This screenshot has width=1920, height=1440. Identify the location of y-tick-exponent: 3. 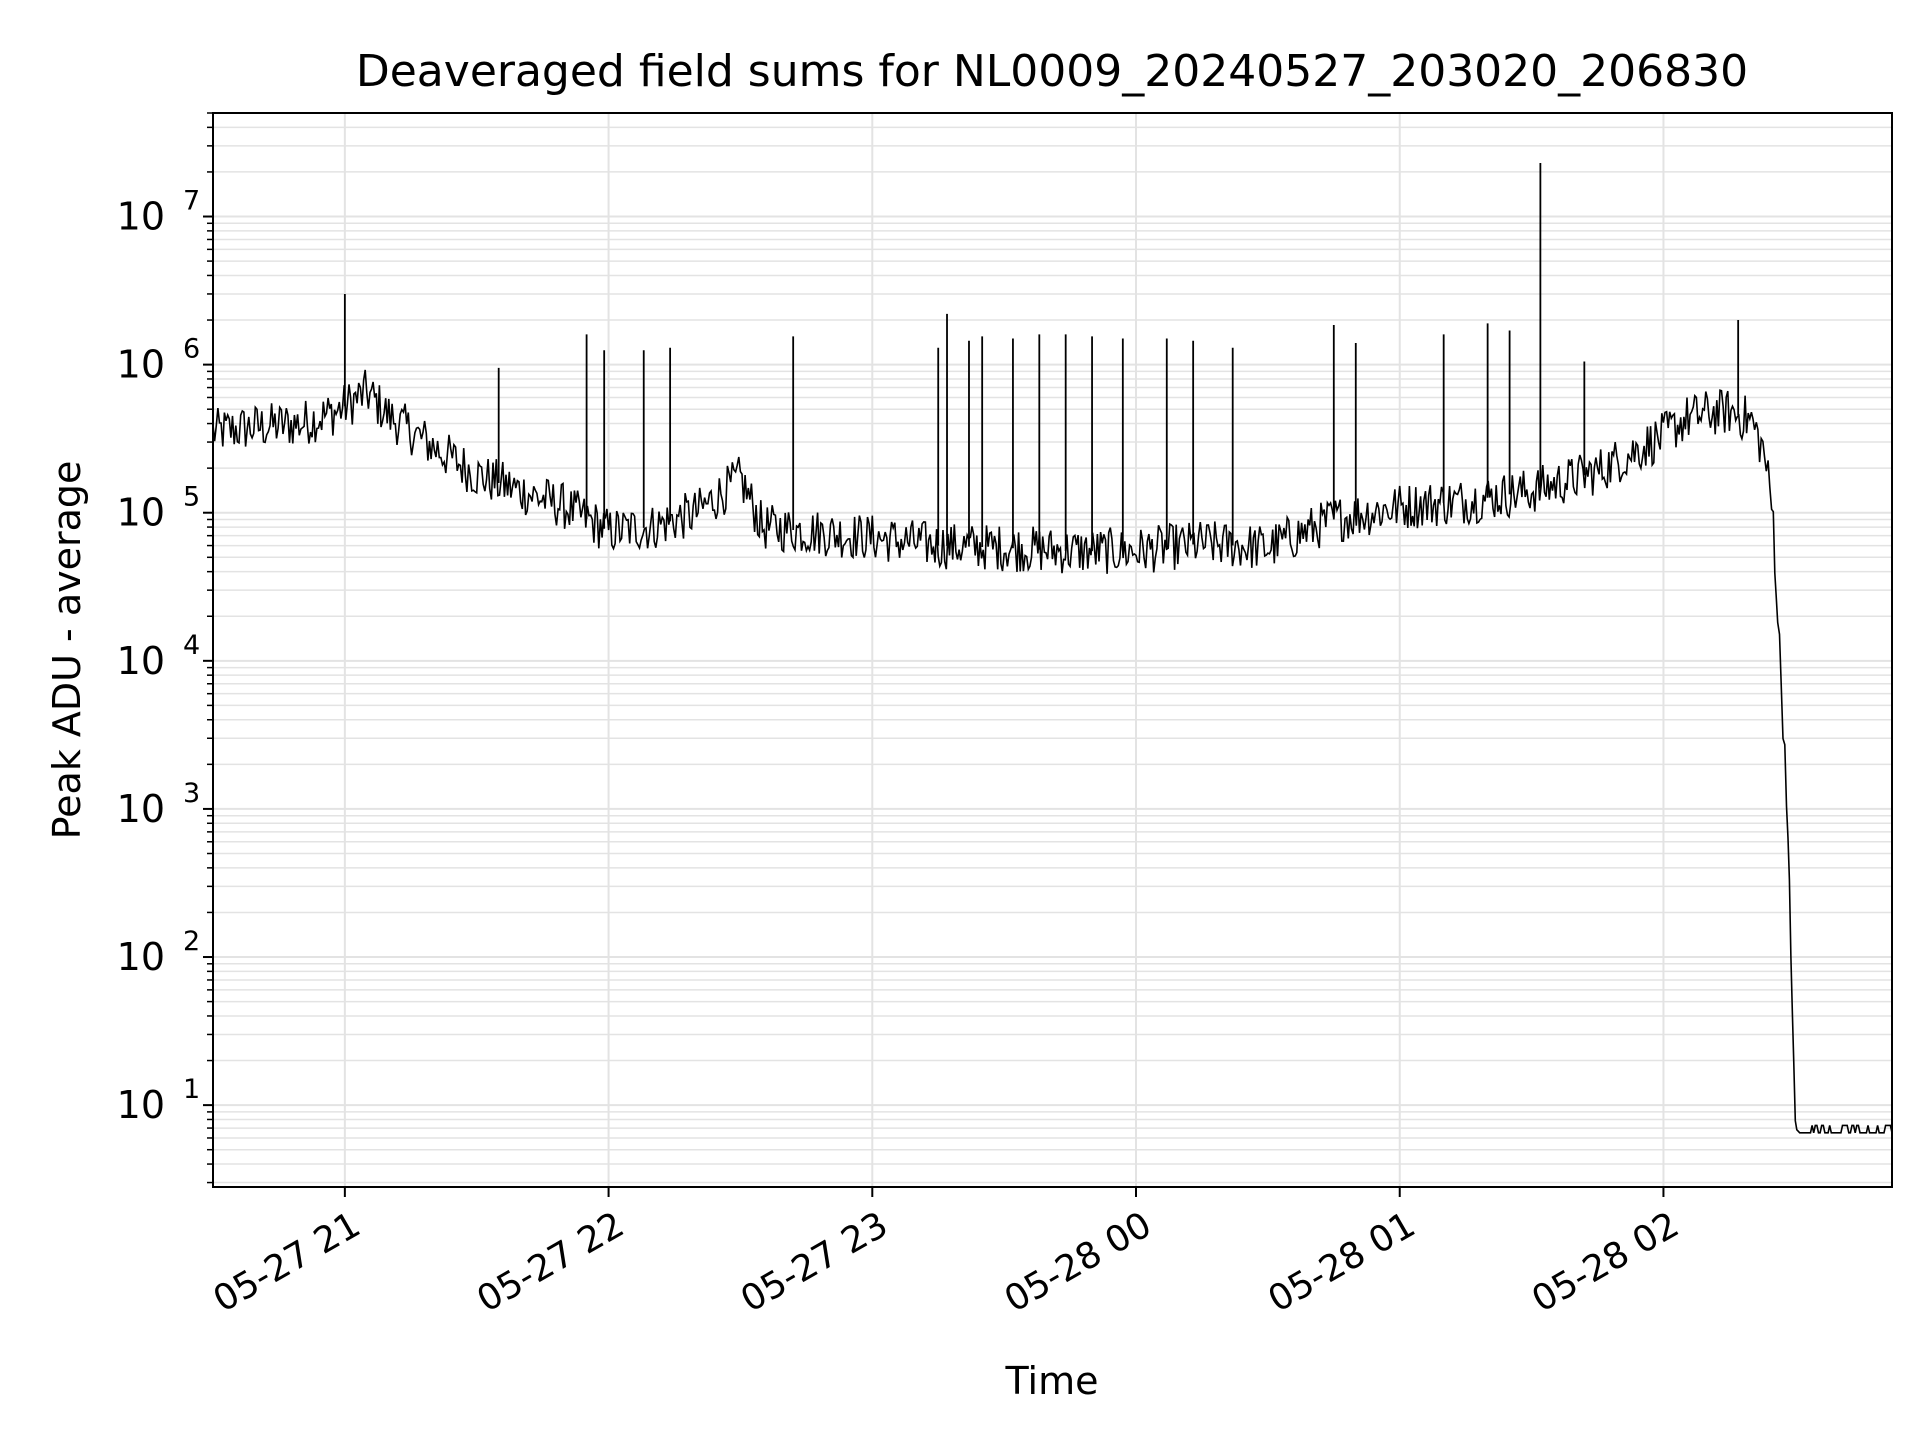
(191, 793).